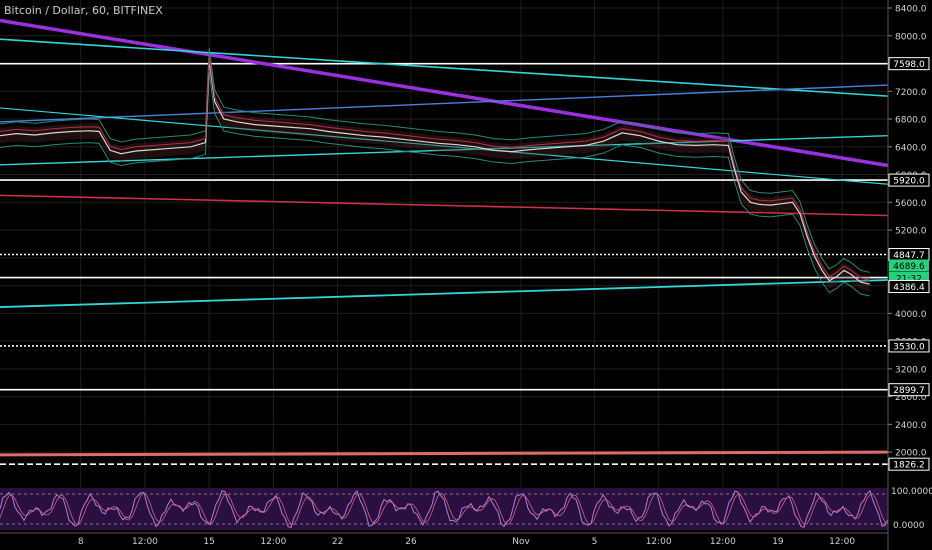 Image resolution: width=932 pixels, height=550 pixels. What do you see at coordinates (911, 232) in the screenshot?
I see `y-tick-label: 5200.0` at bounding box center [911, 232].